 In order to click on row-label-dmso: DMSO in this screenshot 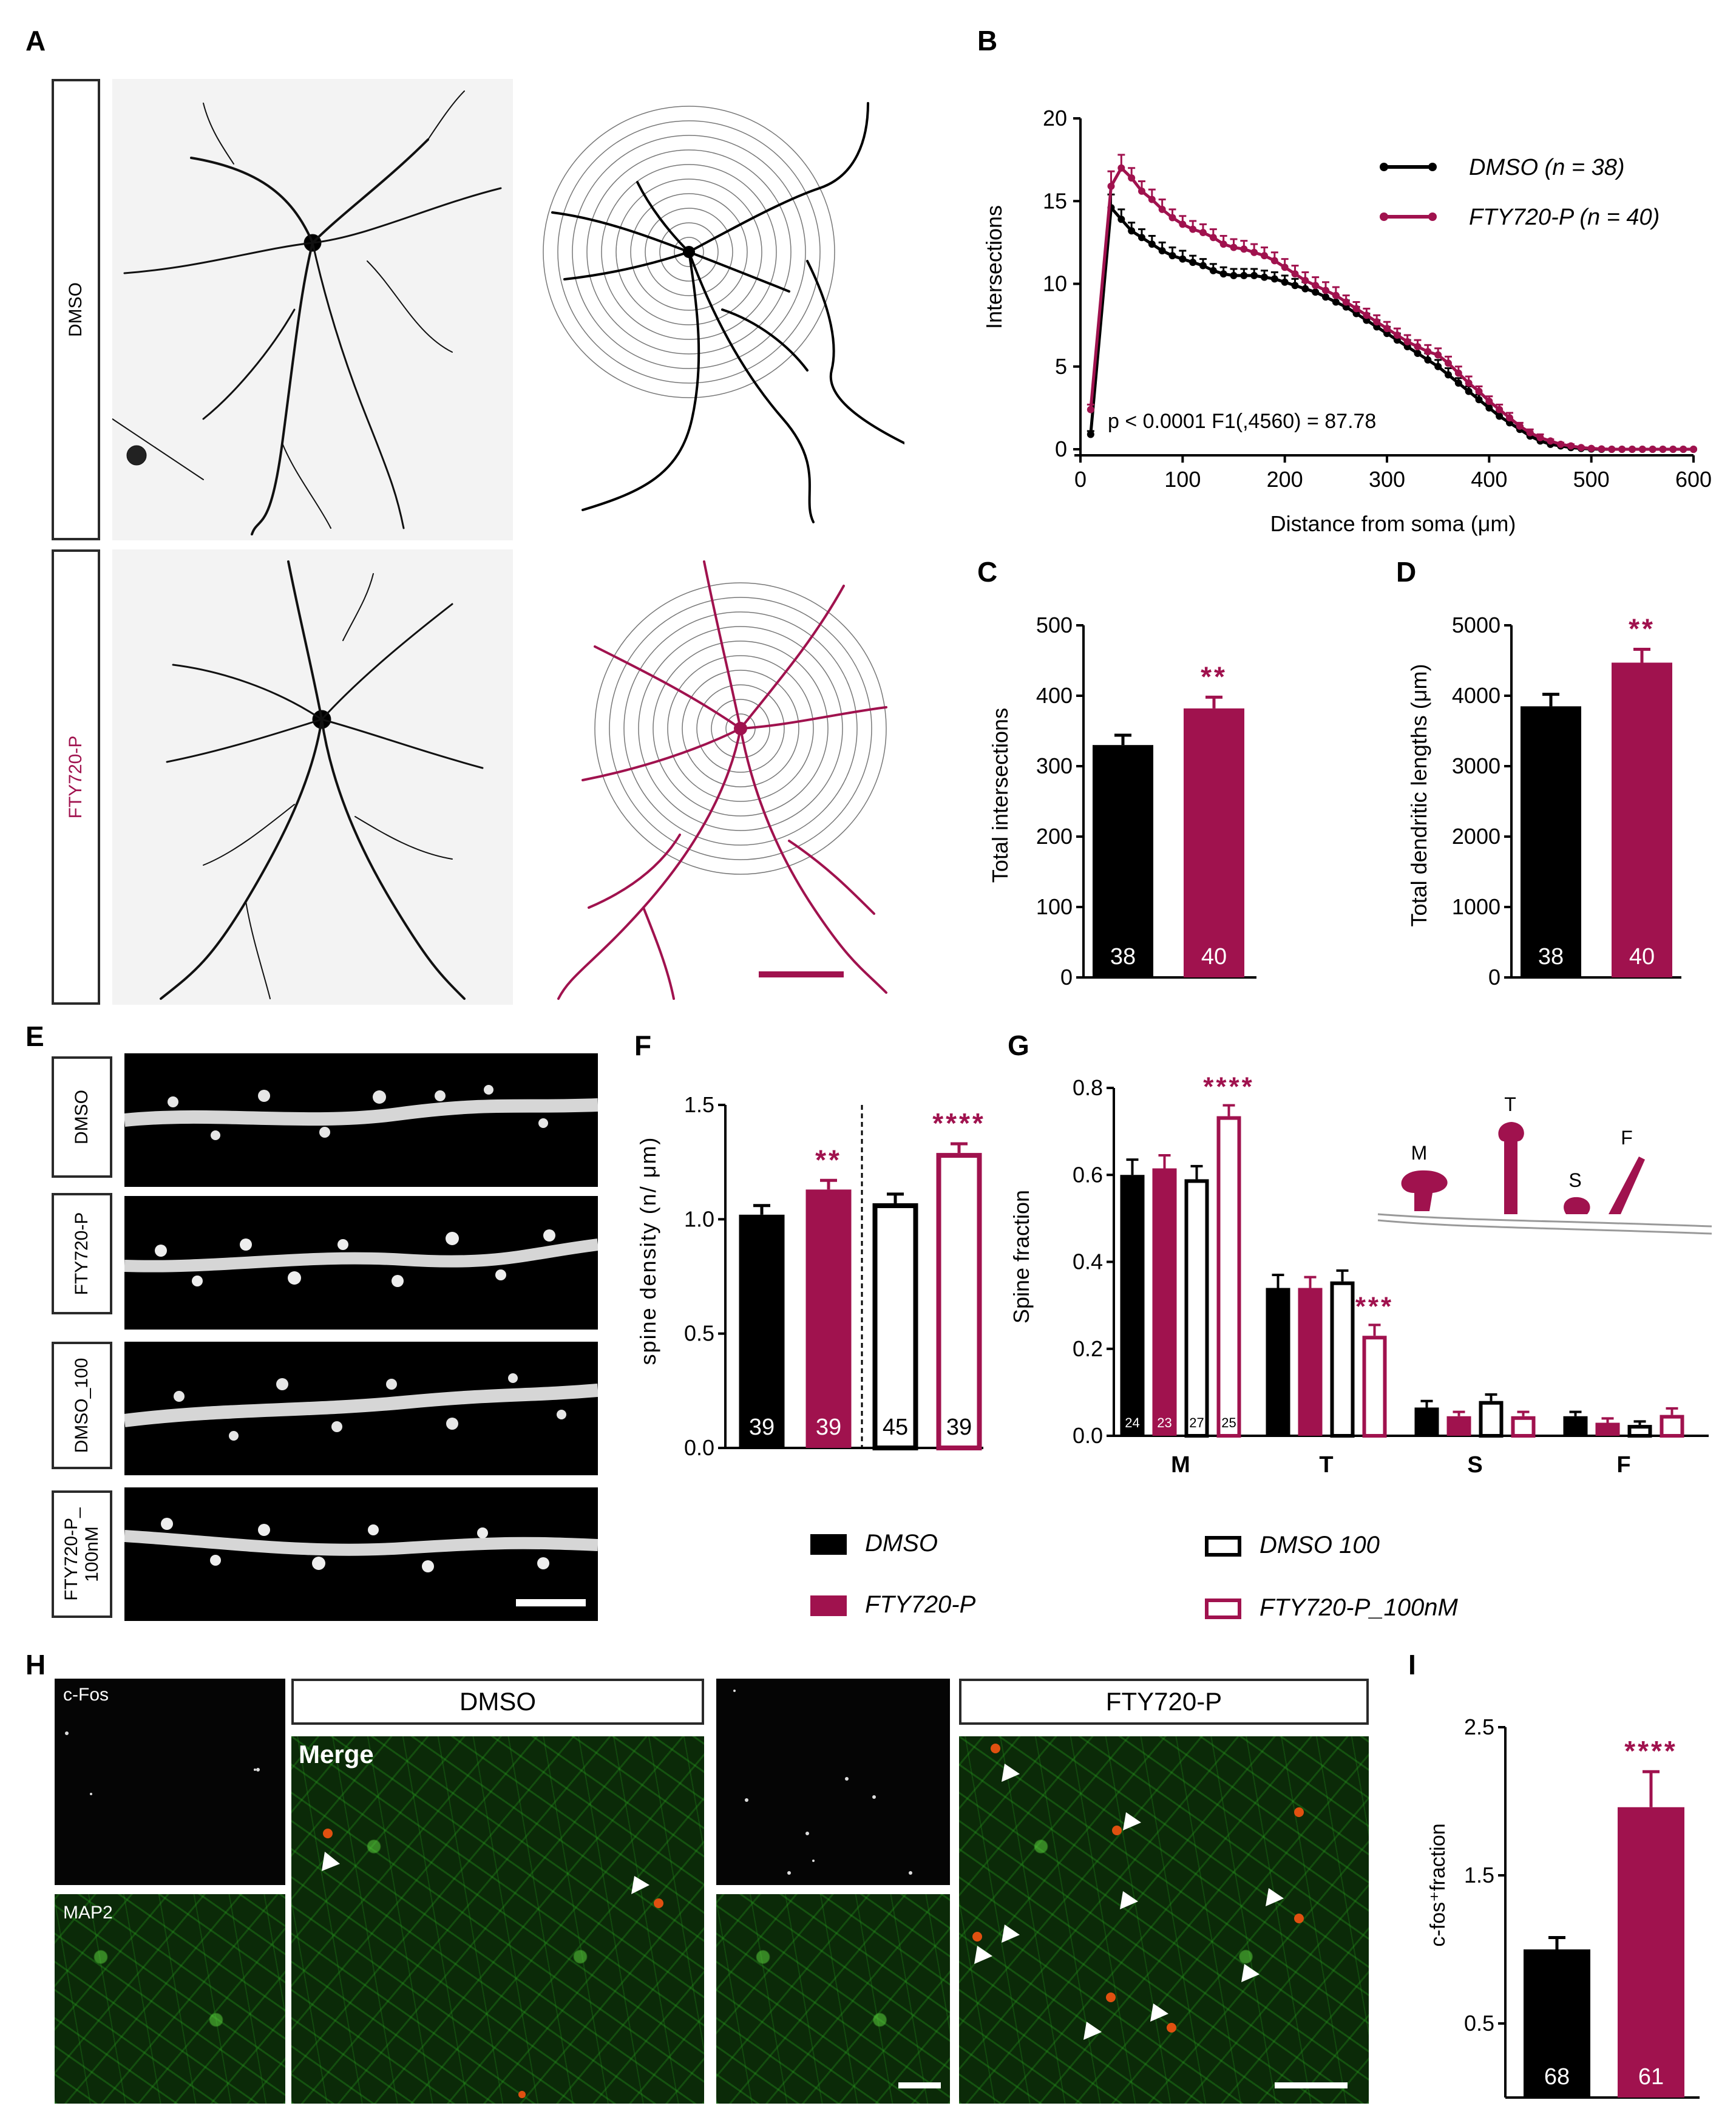, I will do `click(76, 309)`.